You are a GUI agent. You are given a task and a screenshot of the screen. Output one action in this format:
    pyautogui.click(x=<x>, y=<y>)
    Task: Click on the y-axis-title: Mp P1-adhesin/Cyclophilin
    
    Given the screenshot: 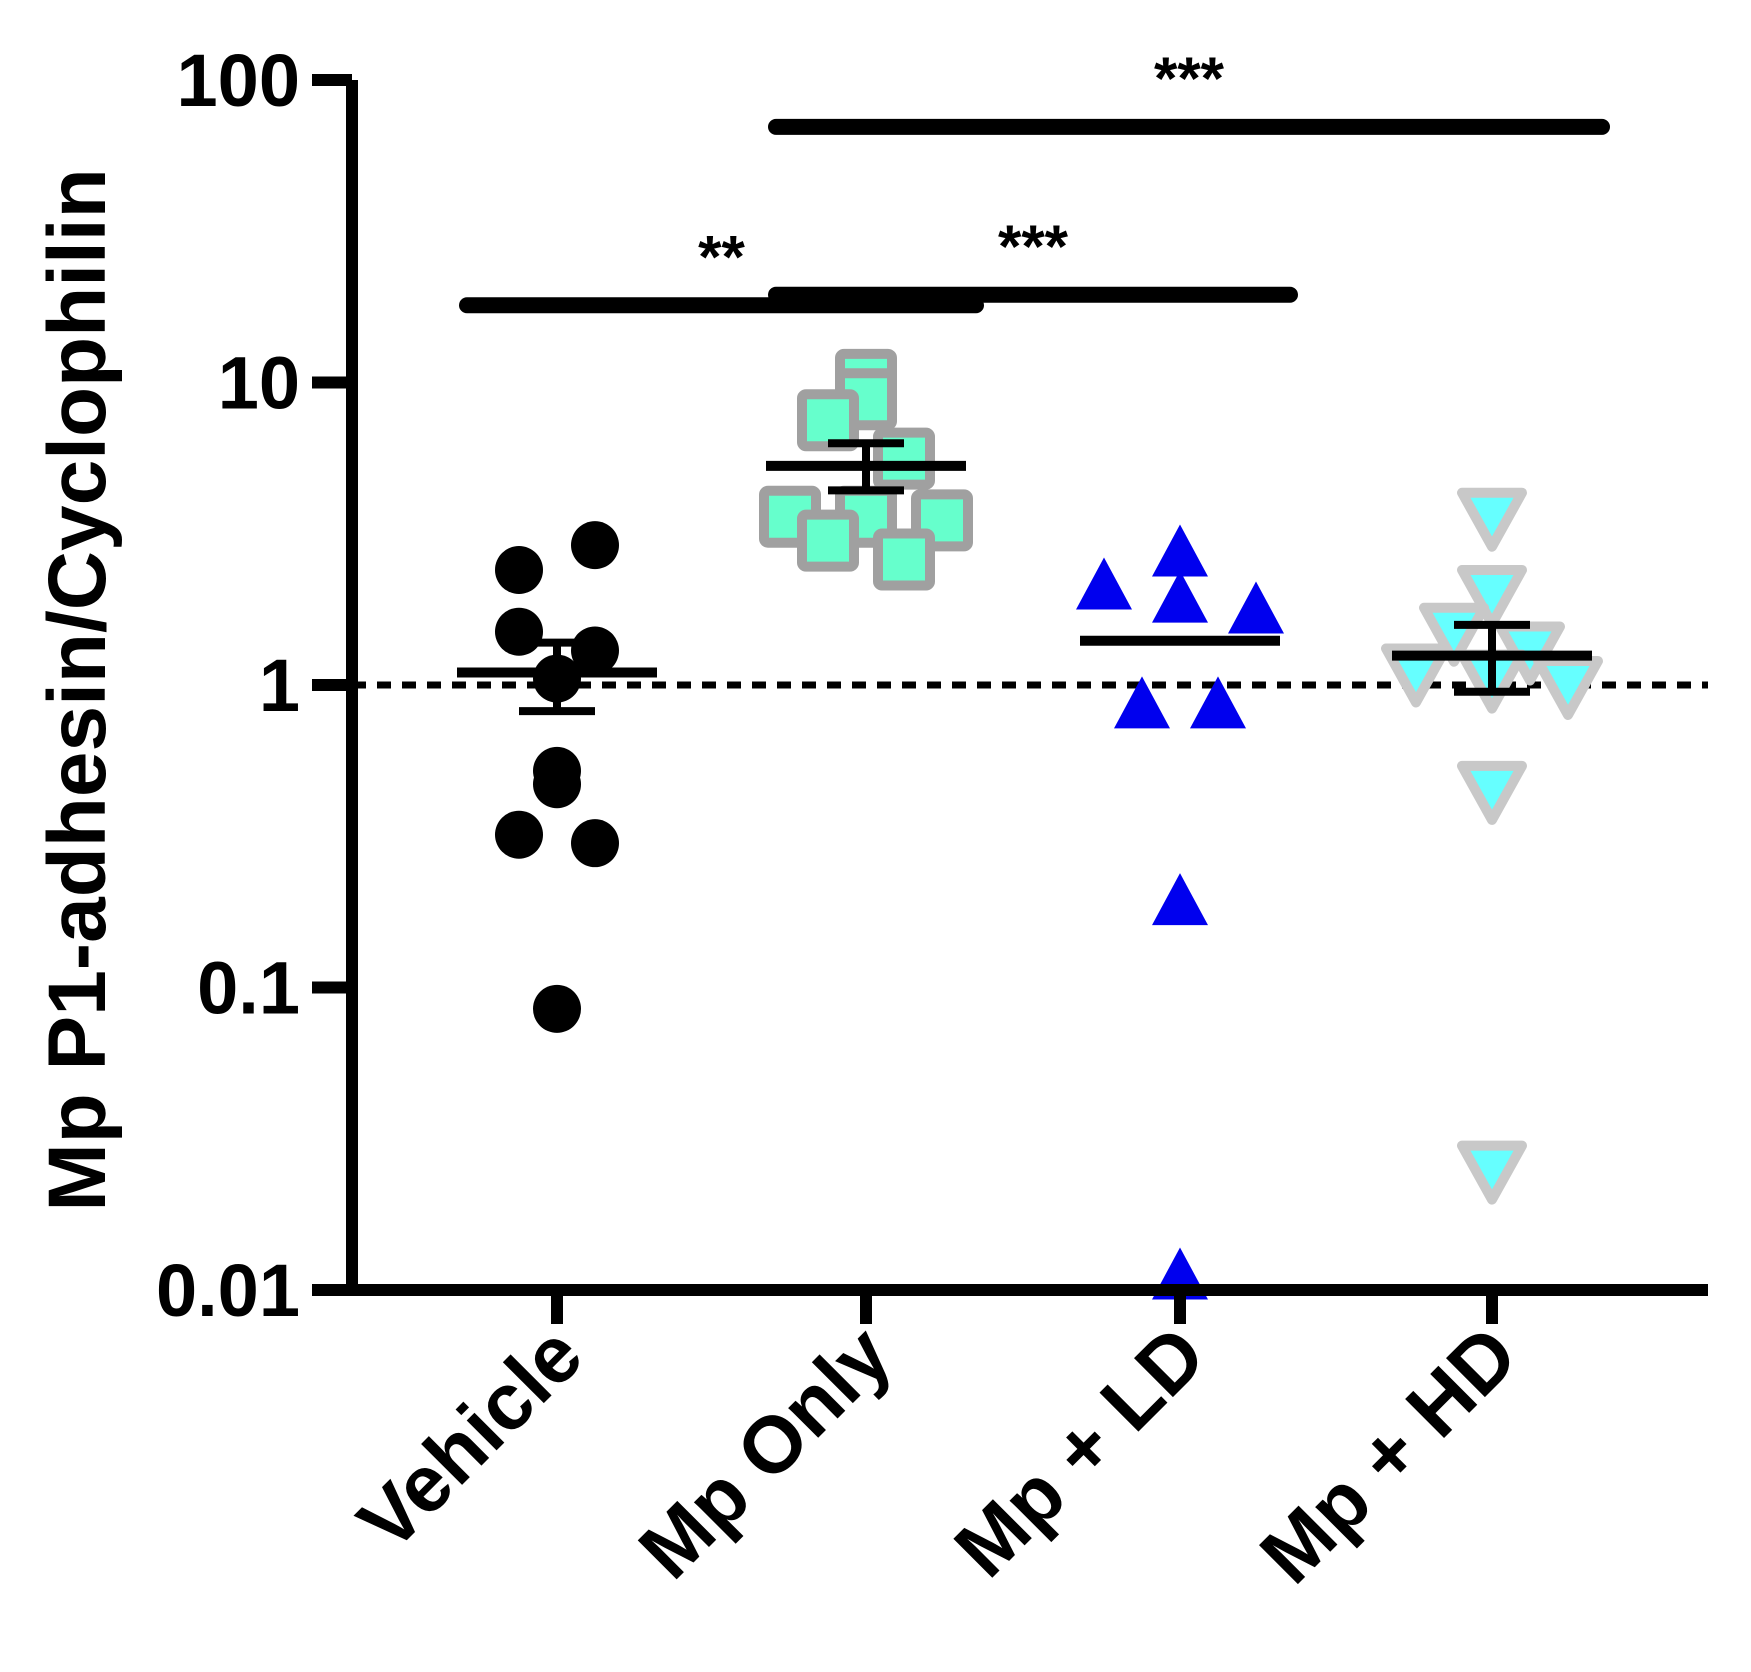 What is the action you would take?
    pyautogui.click(x=77, y=689)
    